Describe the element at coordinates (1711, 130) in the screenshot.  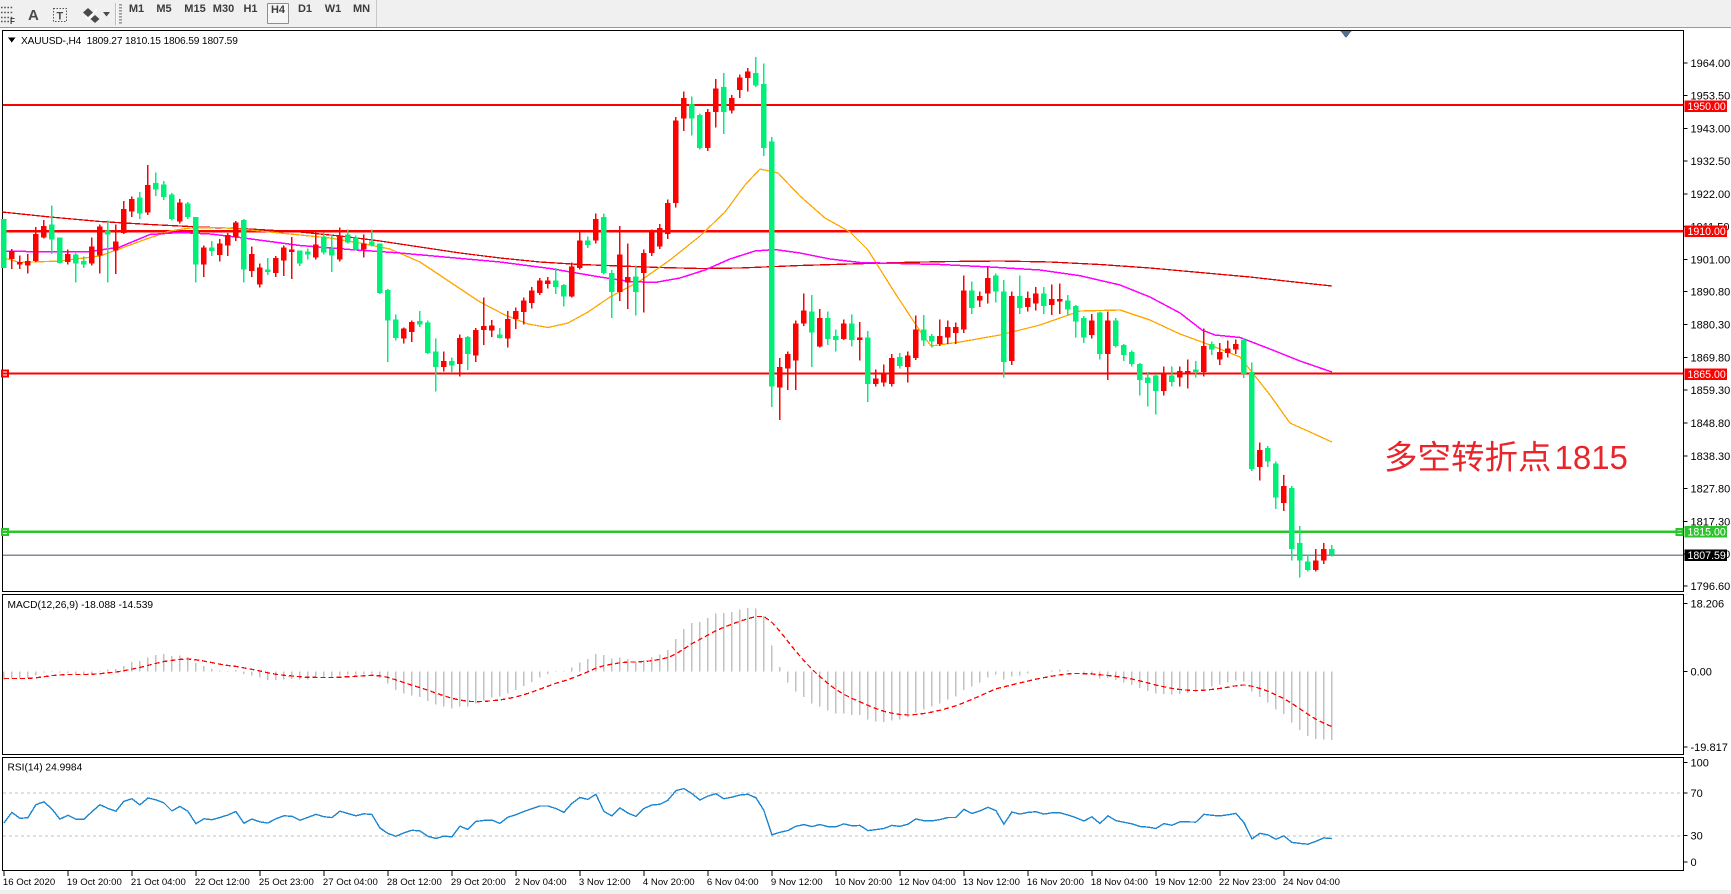
I see `svg-text: 1943.00` at that location.